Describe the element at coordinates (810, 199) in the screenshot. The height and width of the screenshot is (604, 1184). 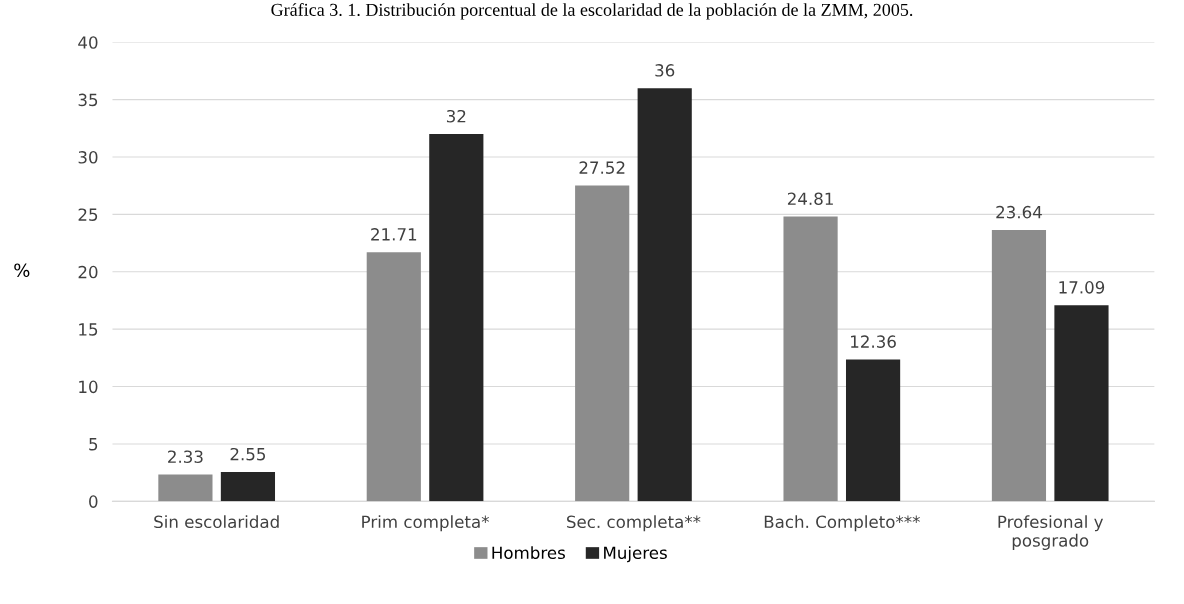
I see `data-label: 24.81` at that location.